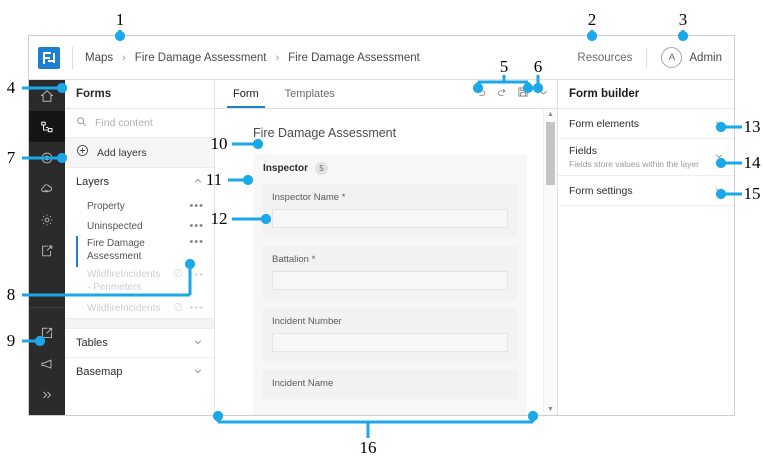  I want to click on form-field: Inspector Name *, so click(390, 210).